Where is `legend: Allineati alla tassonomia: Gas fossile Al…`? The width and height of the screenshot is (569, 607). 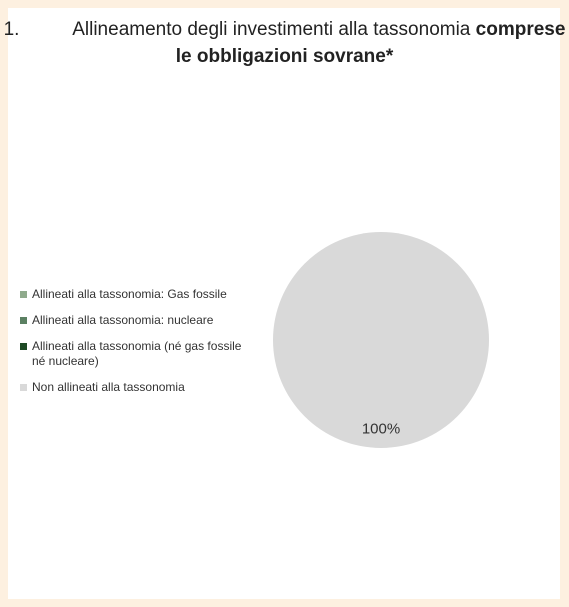
legend: Allineati alla tassonomia: Gas fossile Al… is located at coordinates (138, 346).